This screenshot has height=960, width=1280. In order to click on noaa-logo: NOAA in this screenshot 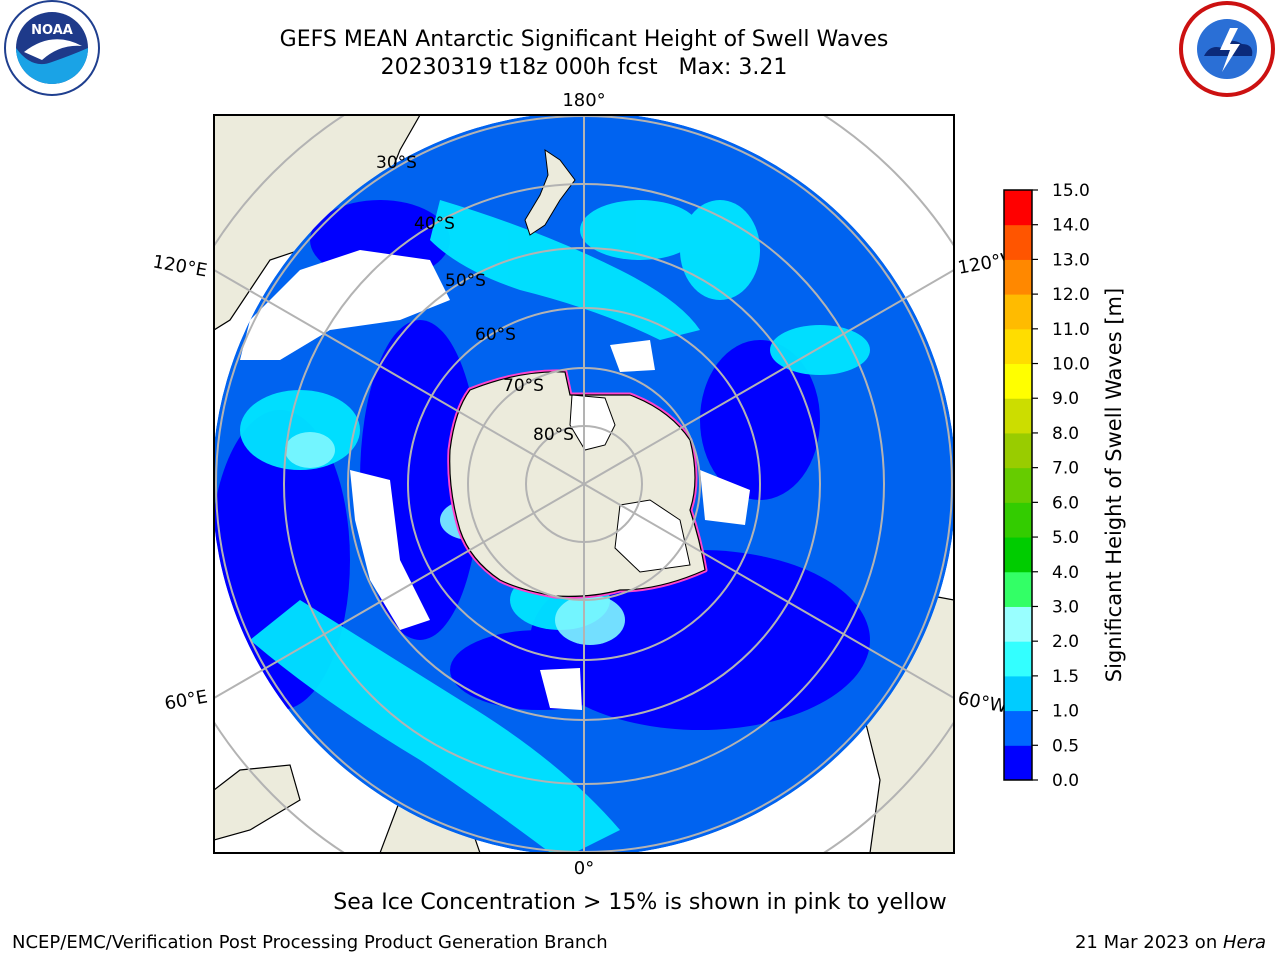, I will do `click(52, 48)`.